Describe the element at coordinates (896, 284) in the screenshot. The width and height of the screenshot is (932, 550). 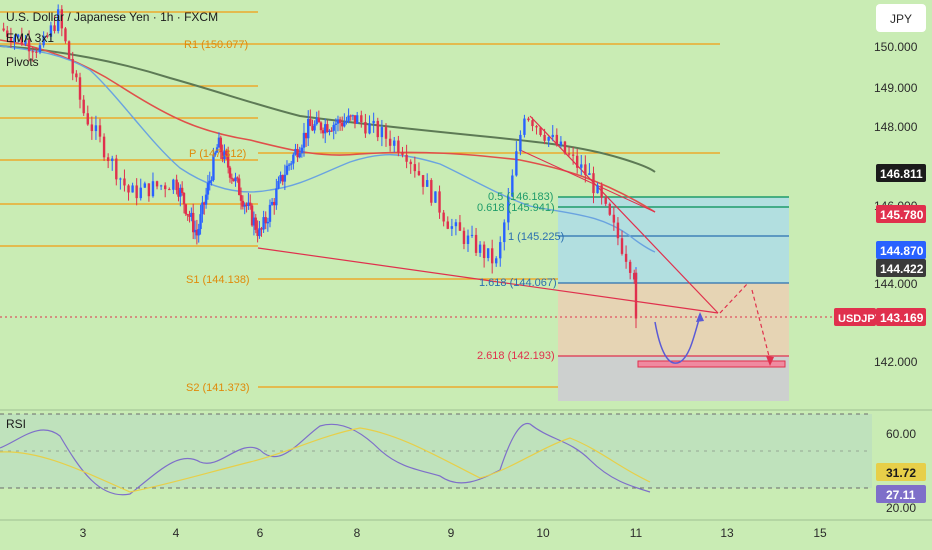
I see `price-tick: 144.000` at that location.